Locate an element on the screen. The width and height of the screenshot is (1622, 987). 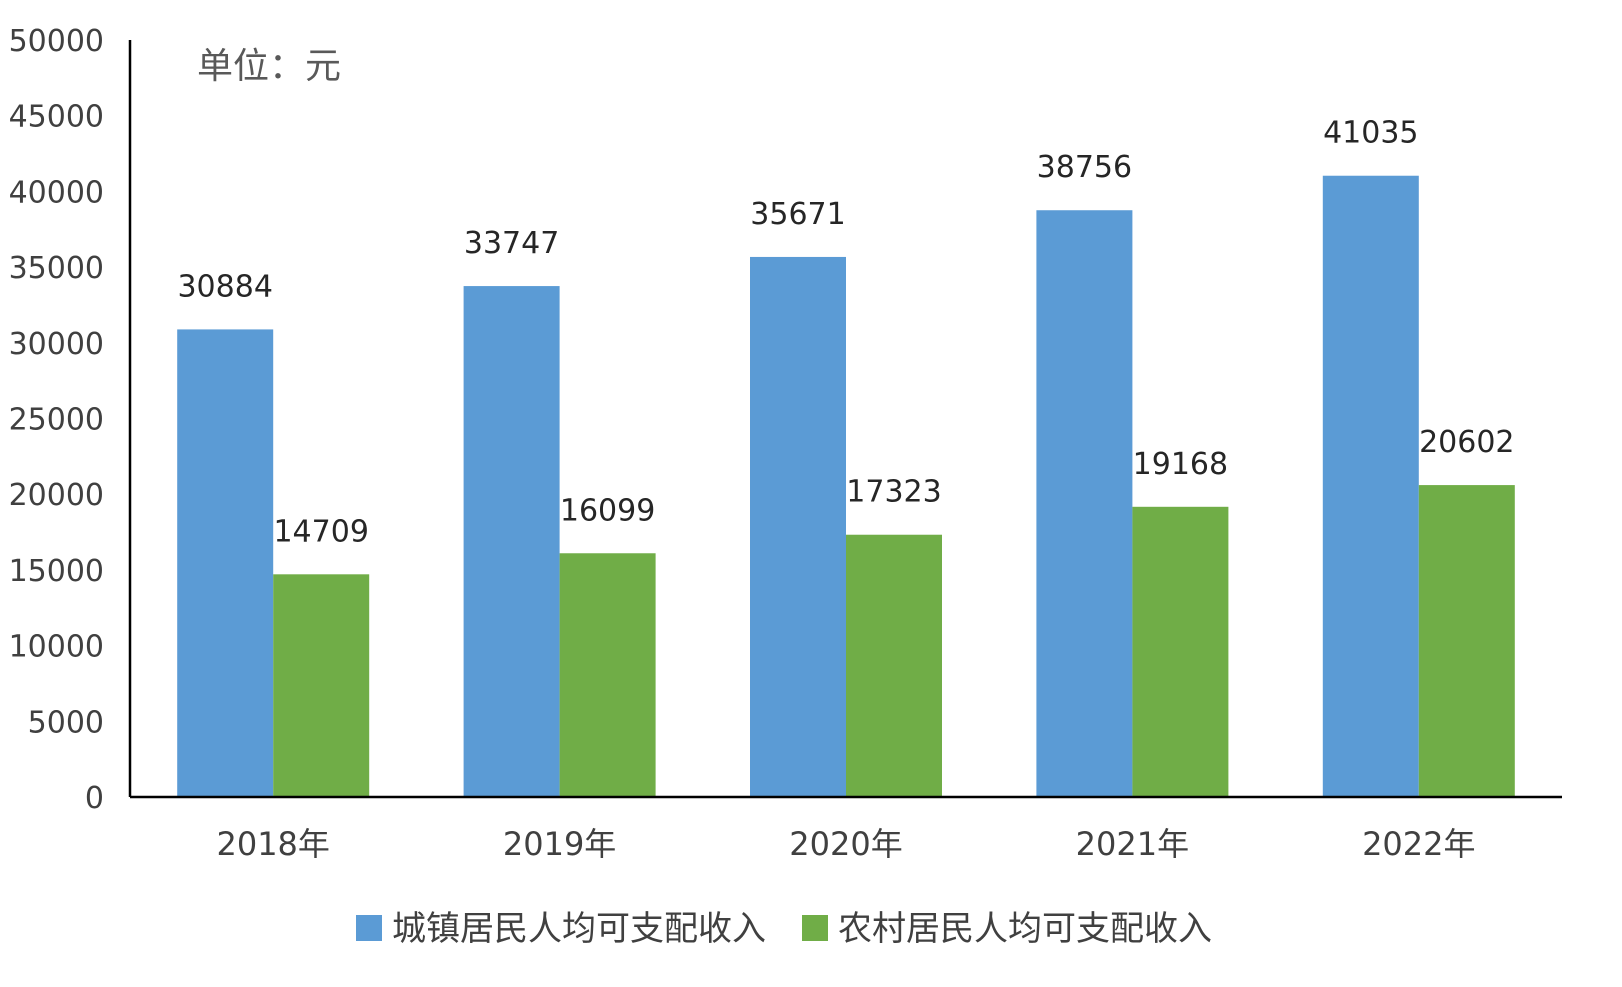
data-label: 33747 is located at coordinates (511, 243).